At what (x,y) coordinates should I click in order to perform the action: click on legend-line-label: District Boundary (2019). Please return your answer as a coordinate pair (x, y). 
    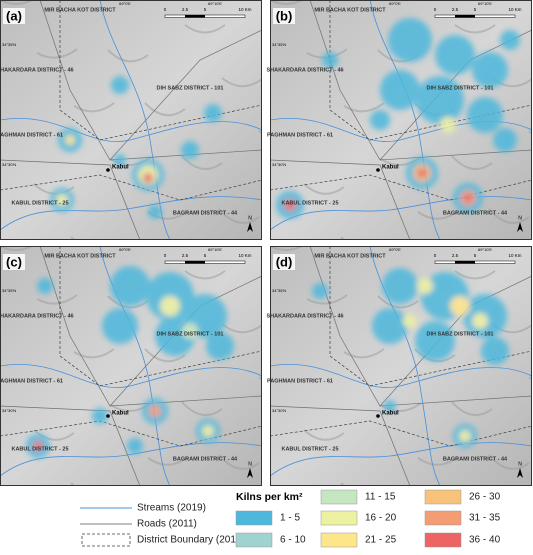
    Looking at the image, I should click on (191, 540).